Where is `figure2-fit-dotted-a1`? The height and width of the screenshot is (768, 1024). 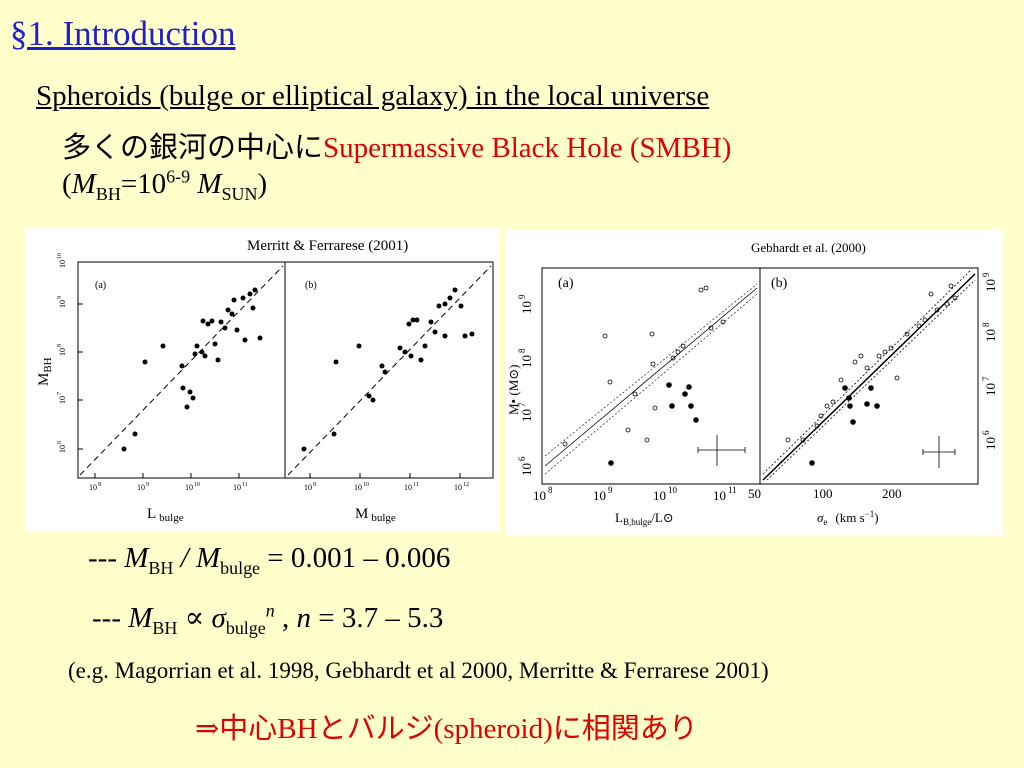
figure2-fit-dotted-a1 is located at coordinates (651, 370).